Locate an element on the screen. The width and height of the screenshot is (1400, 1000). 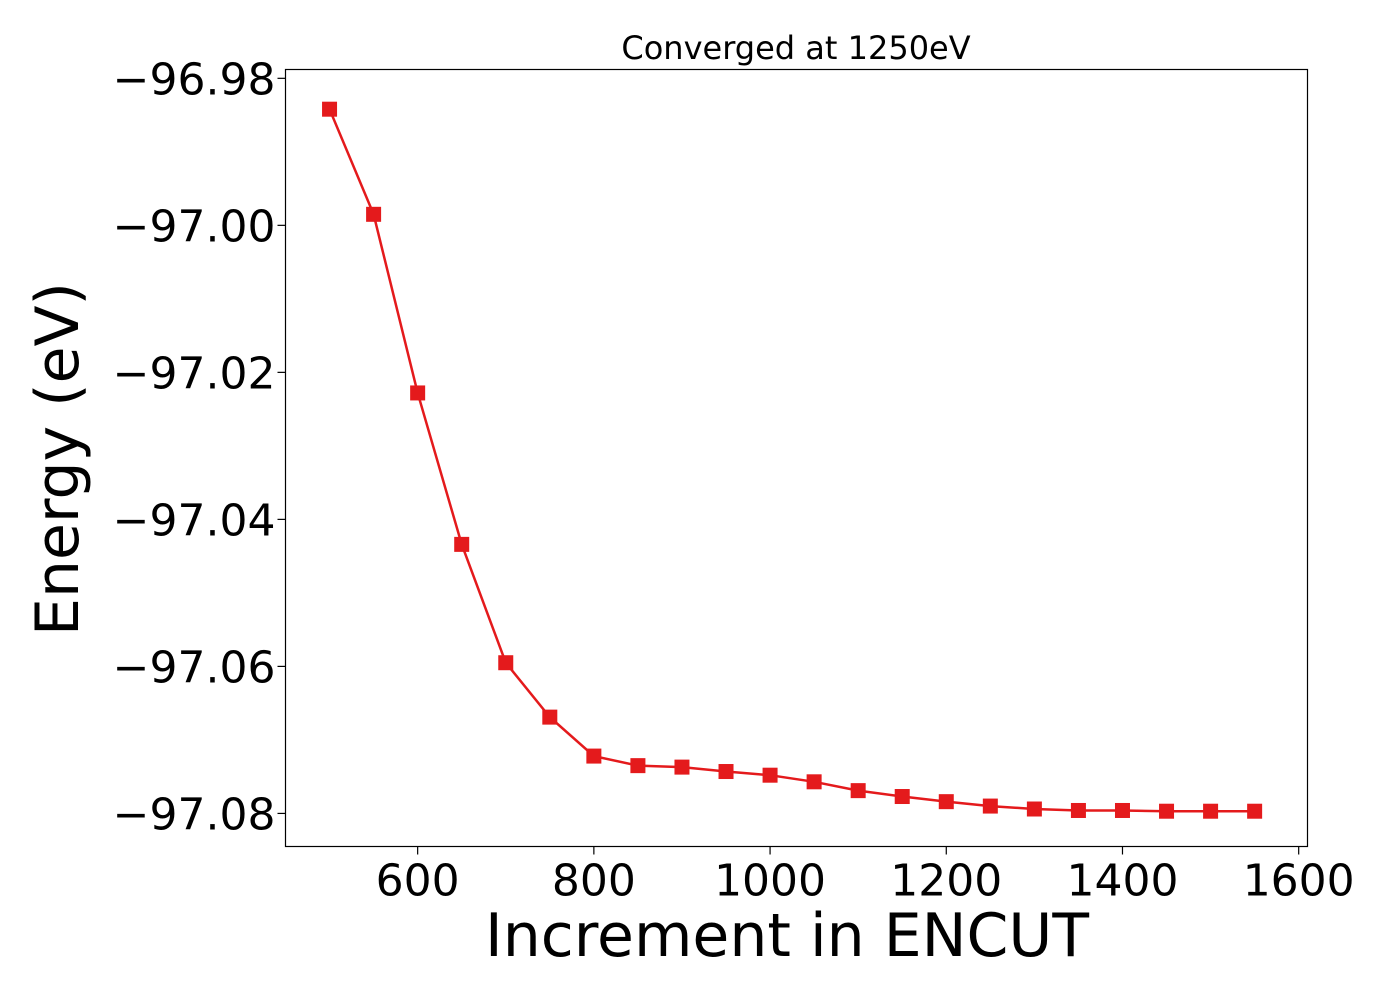
y-tick-label: −97.02 is located at coordinates (194, 373).